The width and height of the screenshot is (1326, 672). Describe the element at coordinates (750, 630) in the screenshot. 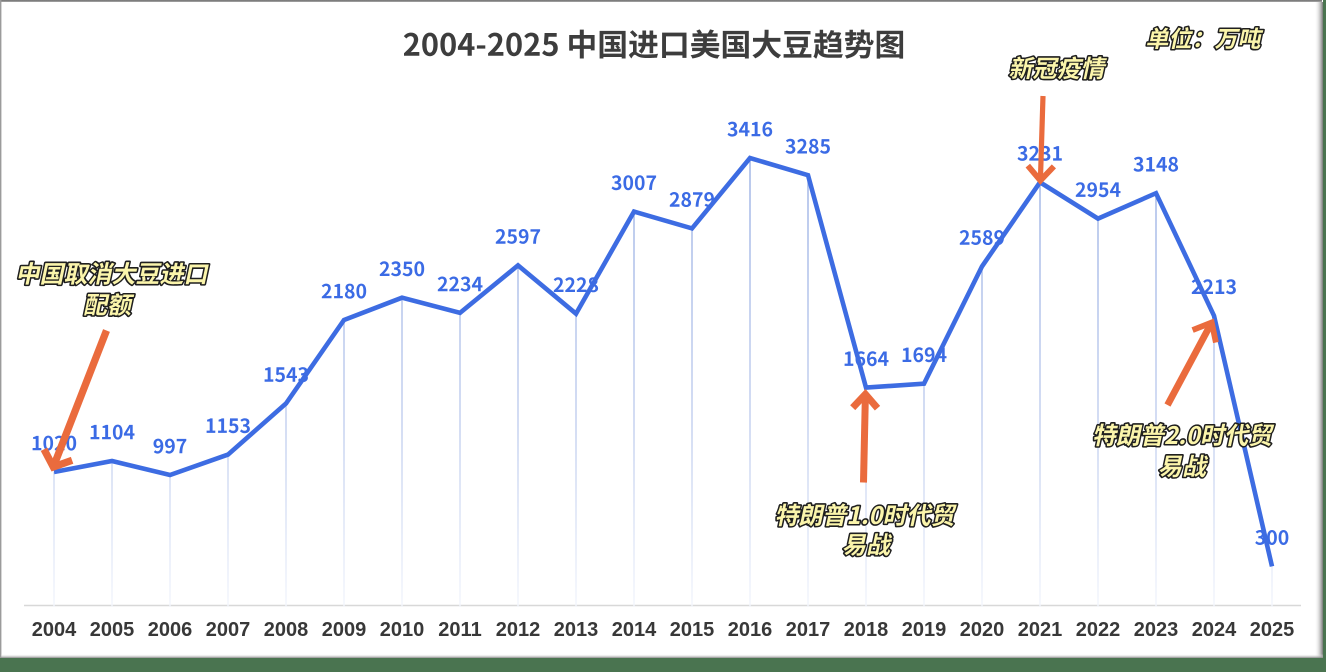

I see `svg-text: 2016` at that location.